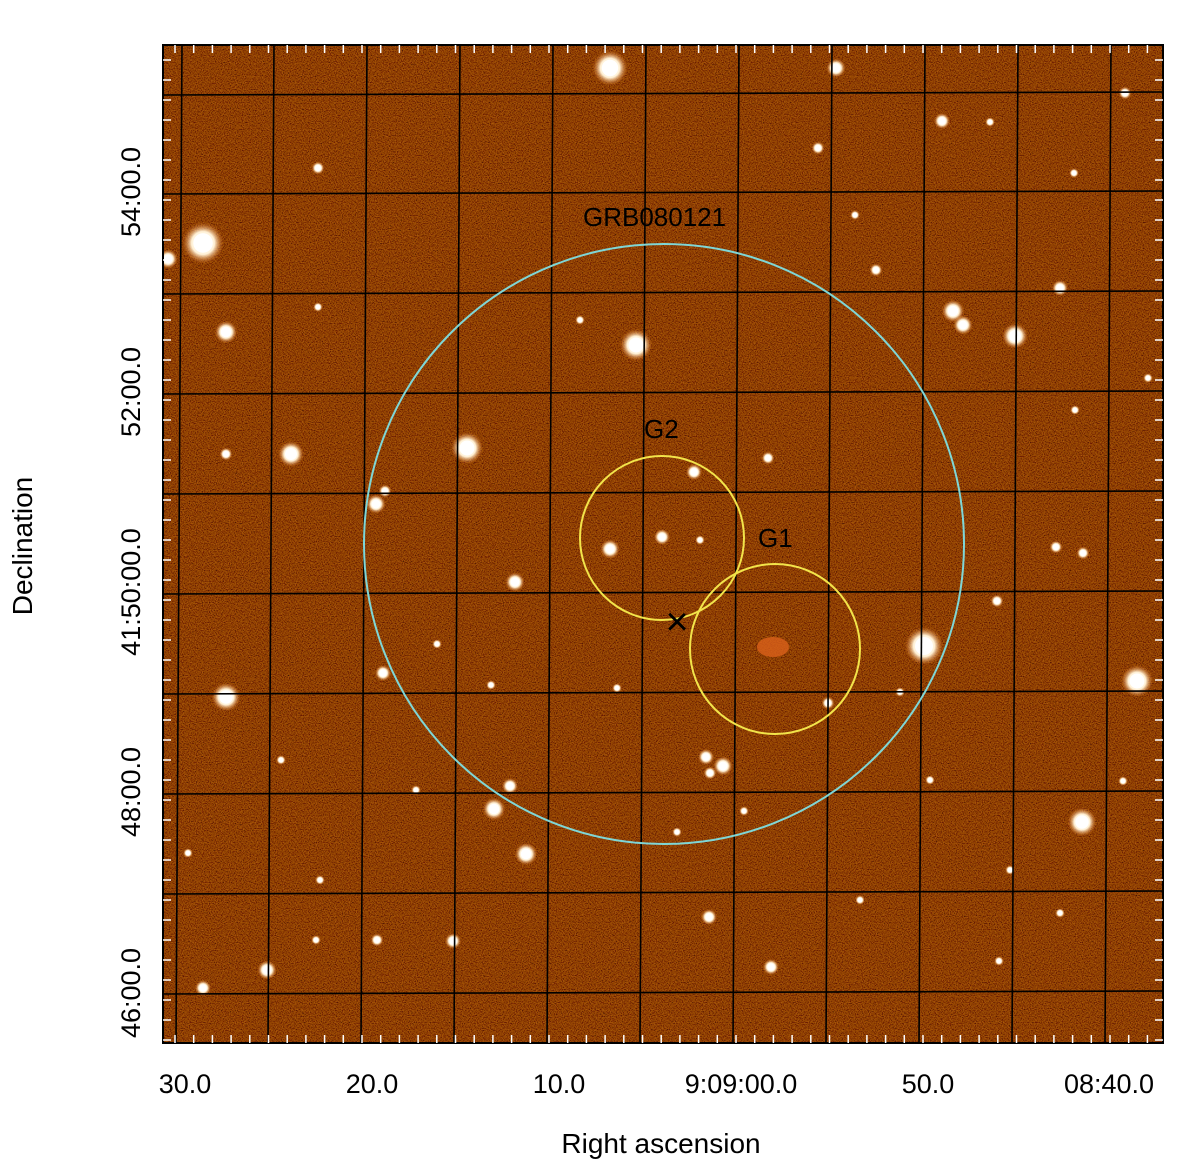 The image size is (1198, 1176). Describe the element at coordinates (662, 538) in the screenshot. I see `g2-circle` at that location.